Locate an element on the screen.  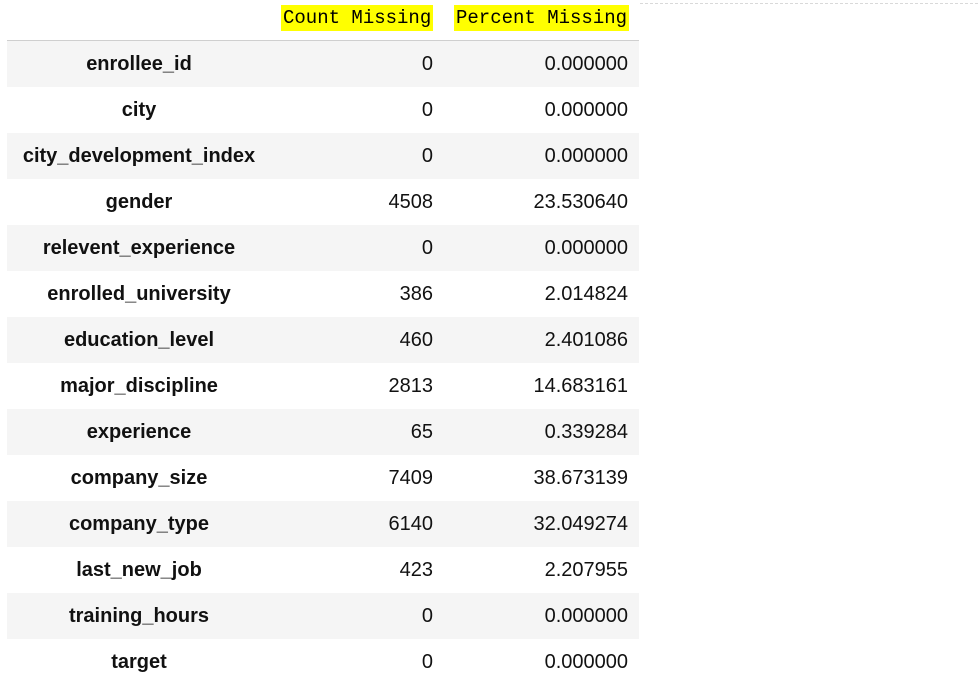
row-label: last_new_job is located at coordinates (139, 570).